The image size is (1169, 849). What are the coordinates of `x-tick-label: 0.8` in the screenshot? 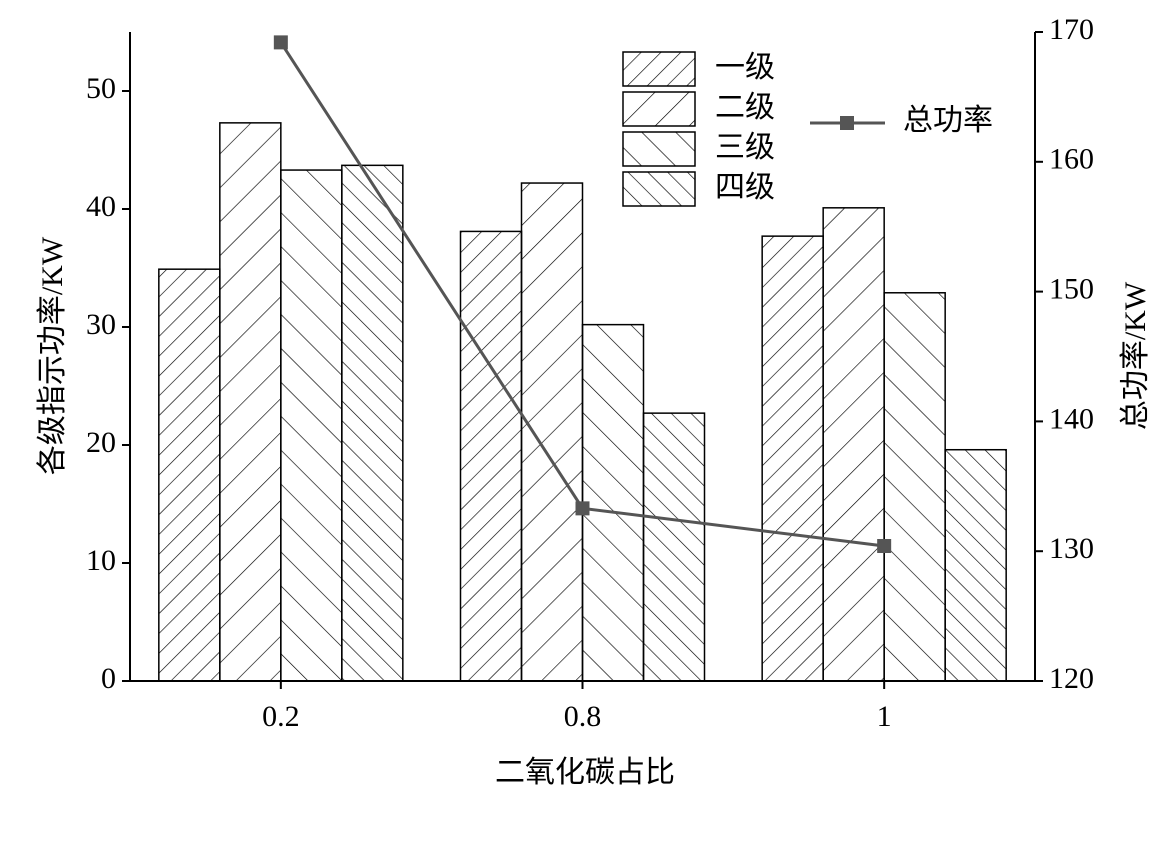 It's located at (583, 716).